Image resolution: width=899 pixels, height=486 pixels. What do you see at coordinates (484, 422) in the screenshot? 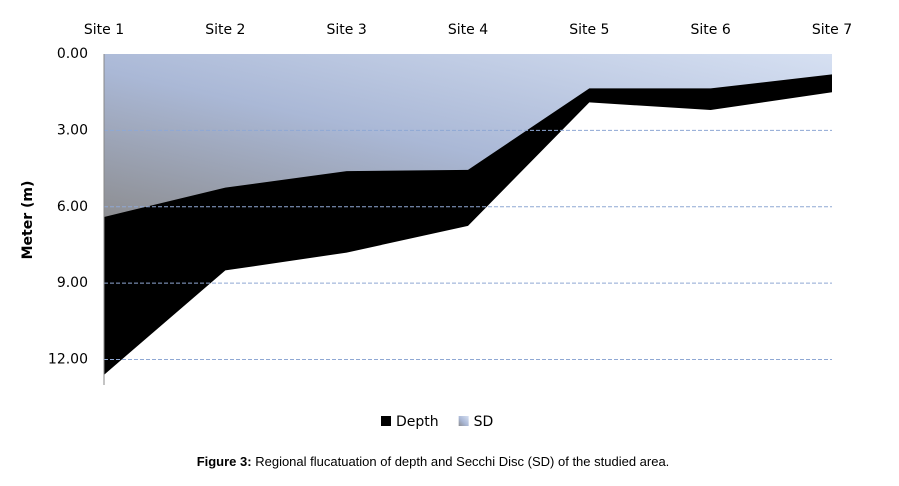
I see `legend-label: SD` at bounding box center [484, 422].